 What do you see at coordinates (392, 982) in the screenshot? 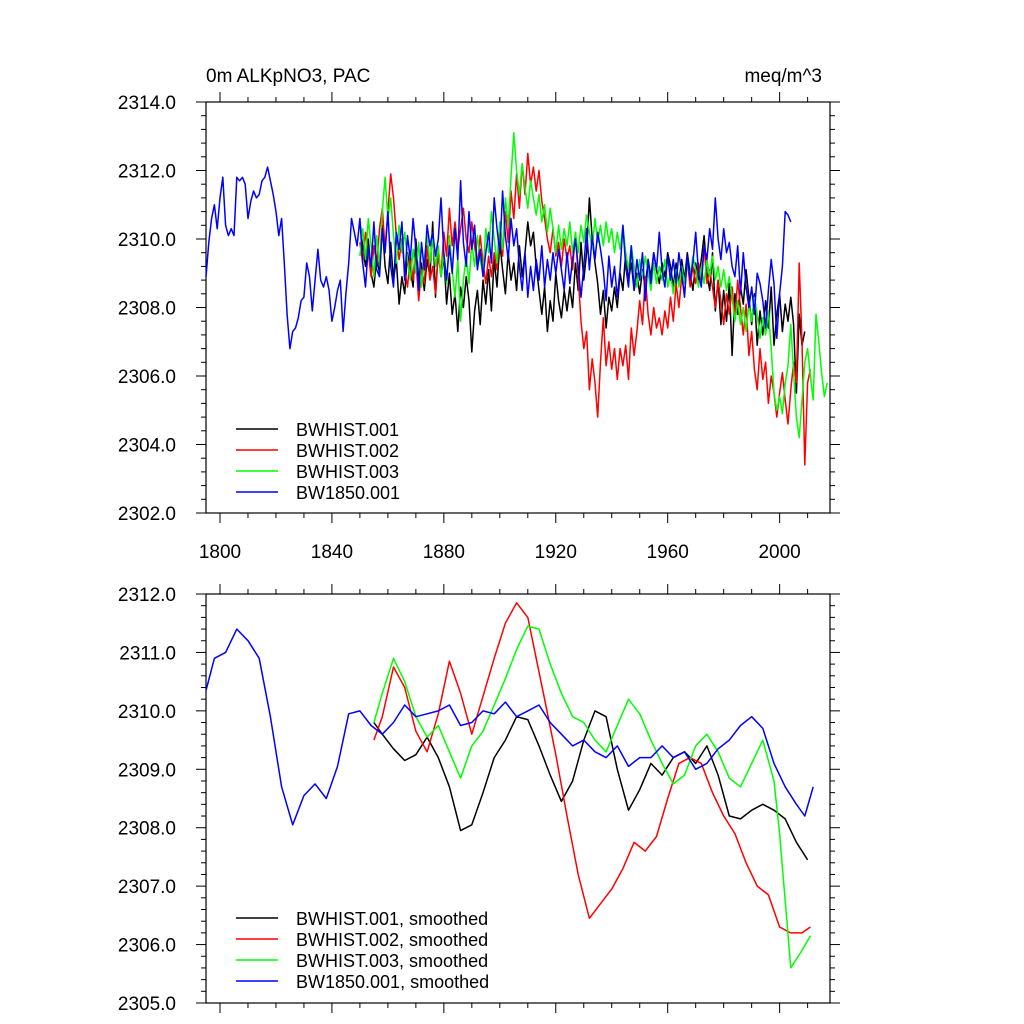
I see `legend-label: BW1850.001, smoothed` at bounding box center [392, 982].